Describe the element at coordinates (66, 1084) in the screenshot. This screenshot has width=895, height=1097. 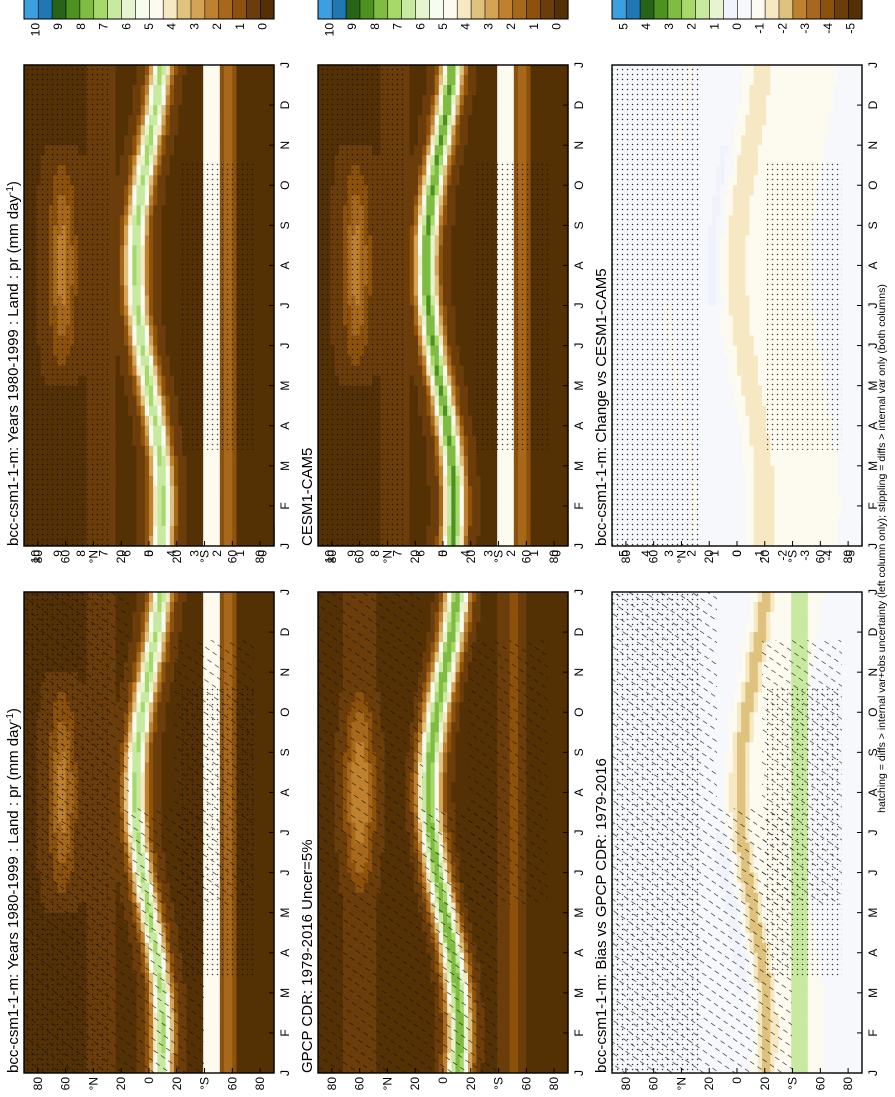
I see `y-tick-label: 60` at that location.